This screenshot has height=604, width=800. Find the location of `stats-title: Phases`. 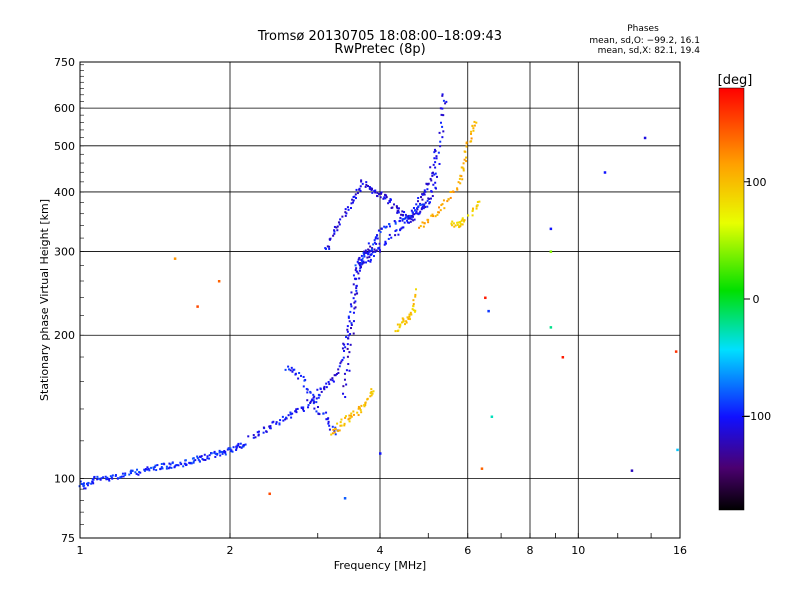

stats-title: Phases is located at coordinates (643, 29).